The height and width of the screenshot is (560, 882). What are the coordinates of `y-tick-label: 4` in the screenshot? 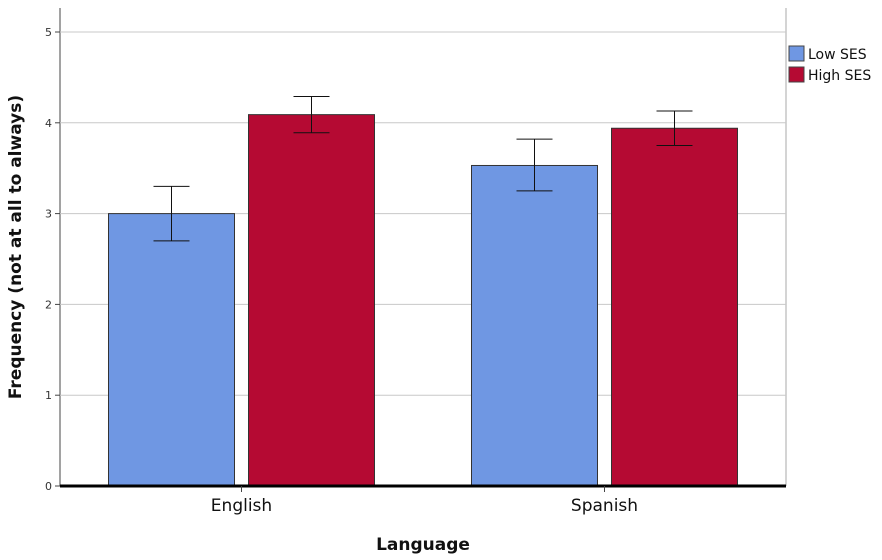 It's located at (48, 123).